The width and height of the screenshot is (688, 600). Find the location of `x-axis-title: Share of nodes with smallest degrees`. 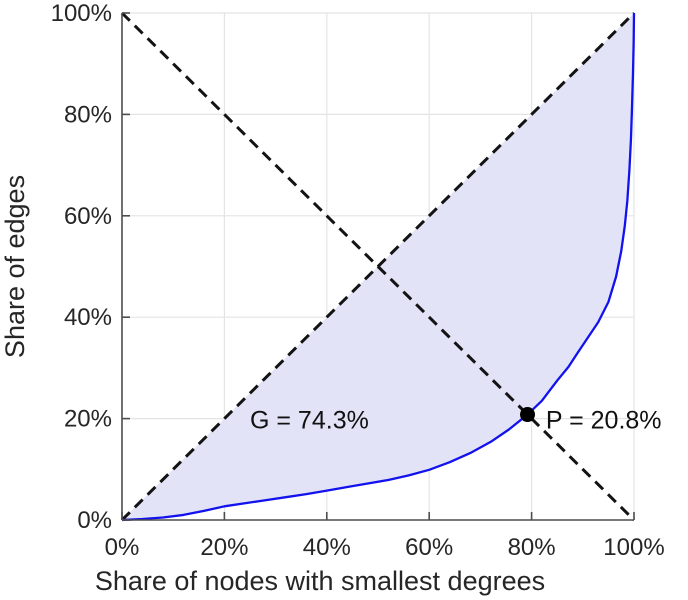

x-axis-title: Share of nodes with smallest degrees is located at coordinates (320, 581).